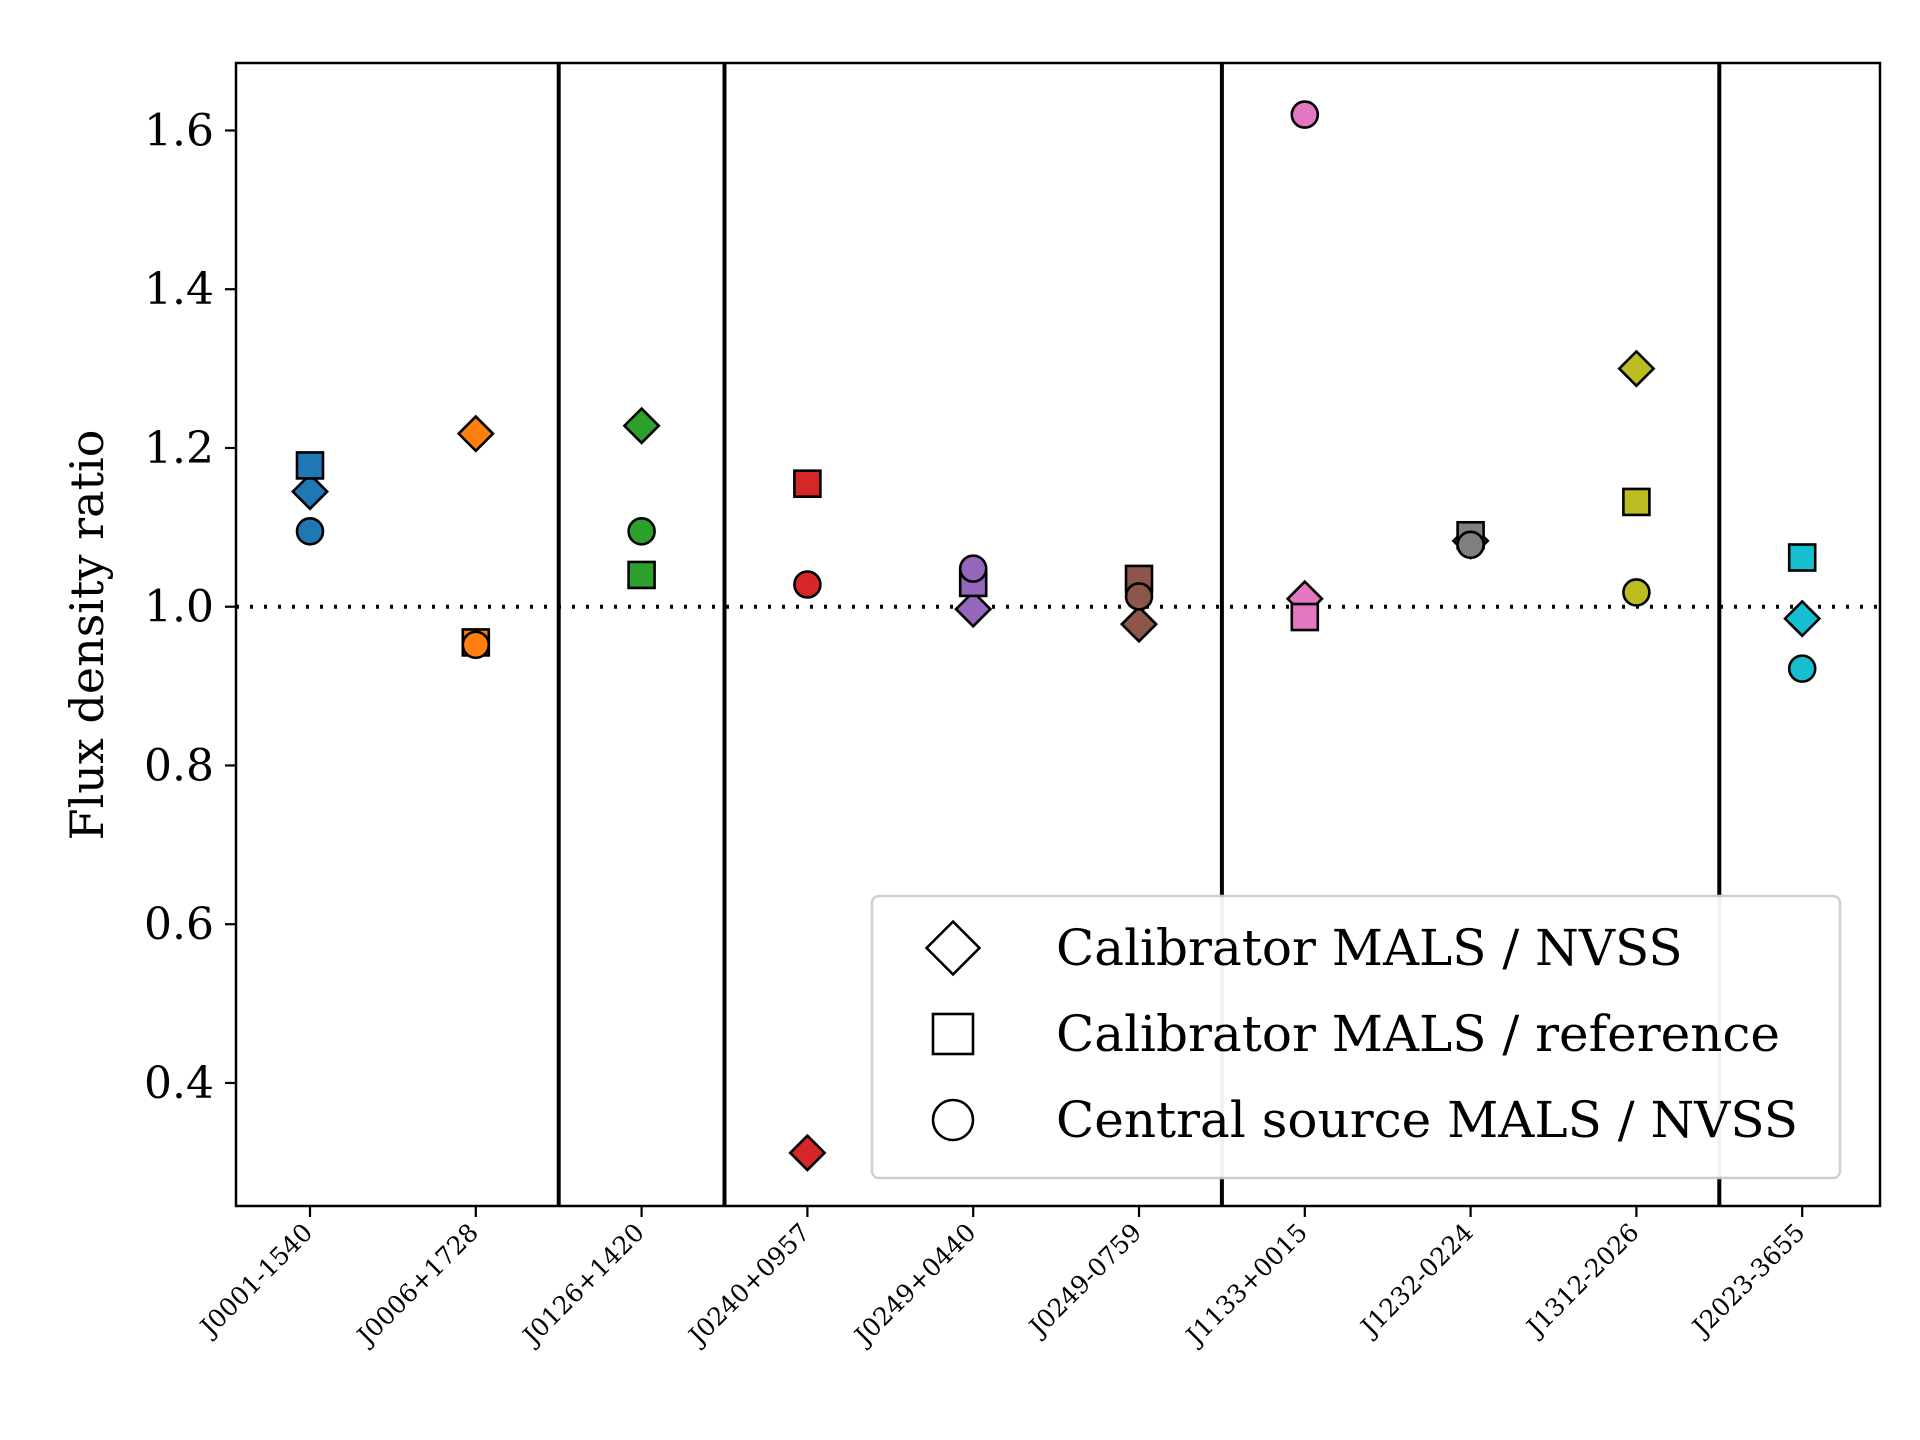 This screenshot has height=1440, width=1920. Describe the element at coordinates (179, 130) in the screenshot. I see `y-tick-label: 1.6` at that location.